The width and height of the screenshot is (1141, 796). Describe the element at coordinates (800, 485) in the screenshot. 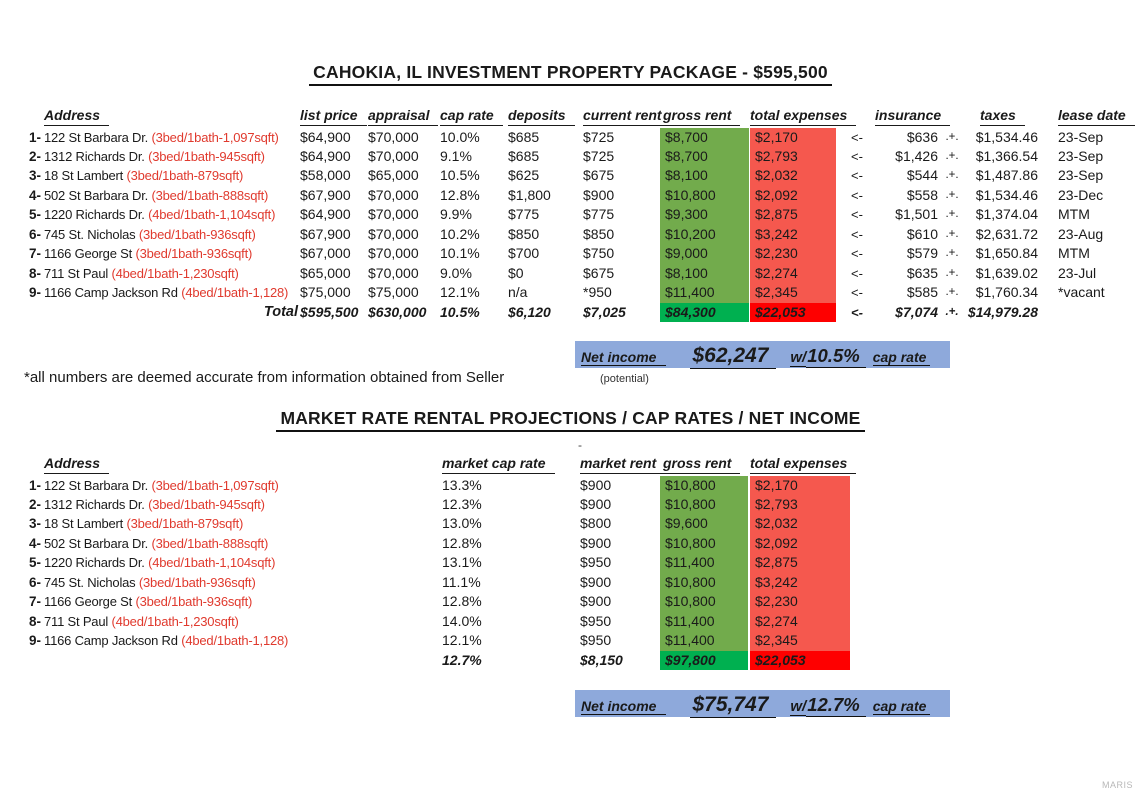

I see `total-expenses-cell: $2,170` at that location.